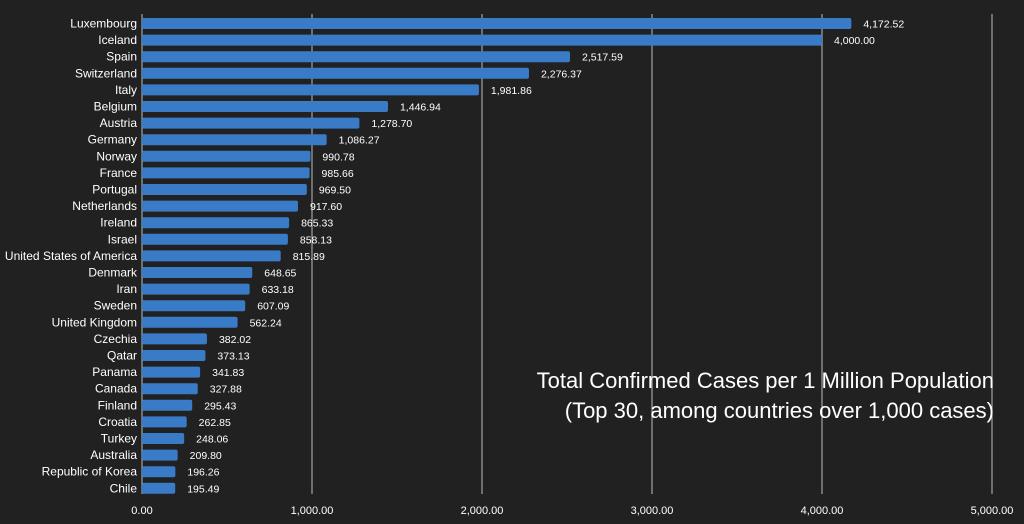 The height and width of the screenshot is (524, 1024). Describe the element at coordinates (116, 156) in the screenshot. I see `category-label: Norway` at that location.